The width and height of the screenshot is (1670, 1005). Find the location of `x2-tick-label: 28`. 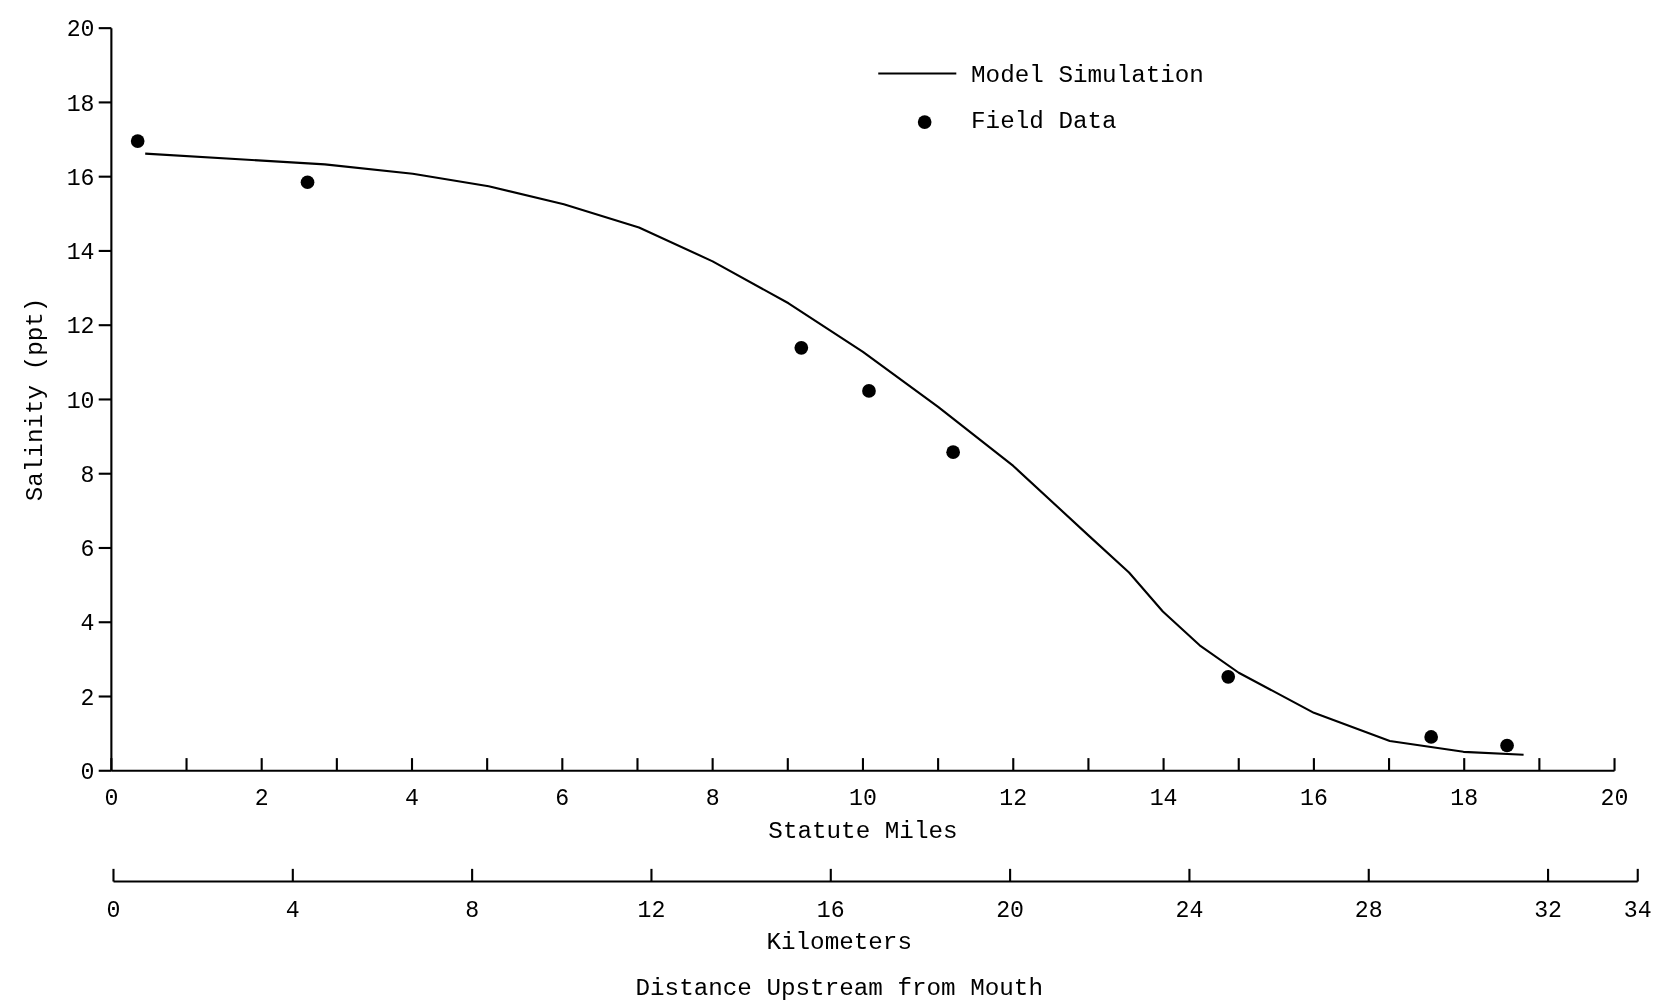

x2-tick-label: 28 is located at coordinates (1368, 911).